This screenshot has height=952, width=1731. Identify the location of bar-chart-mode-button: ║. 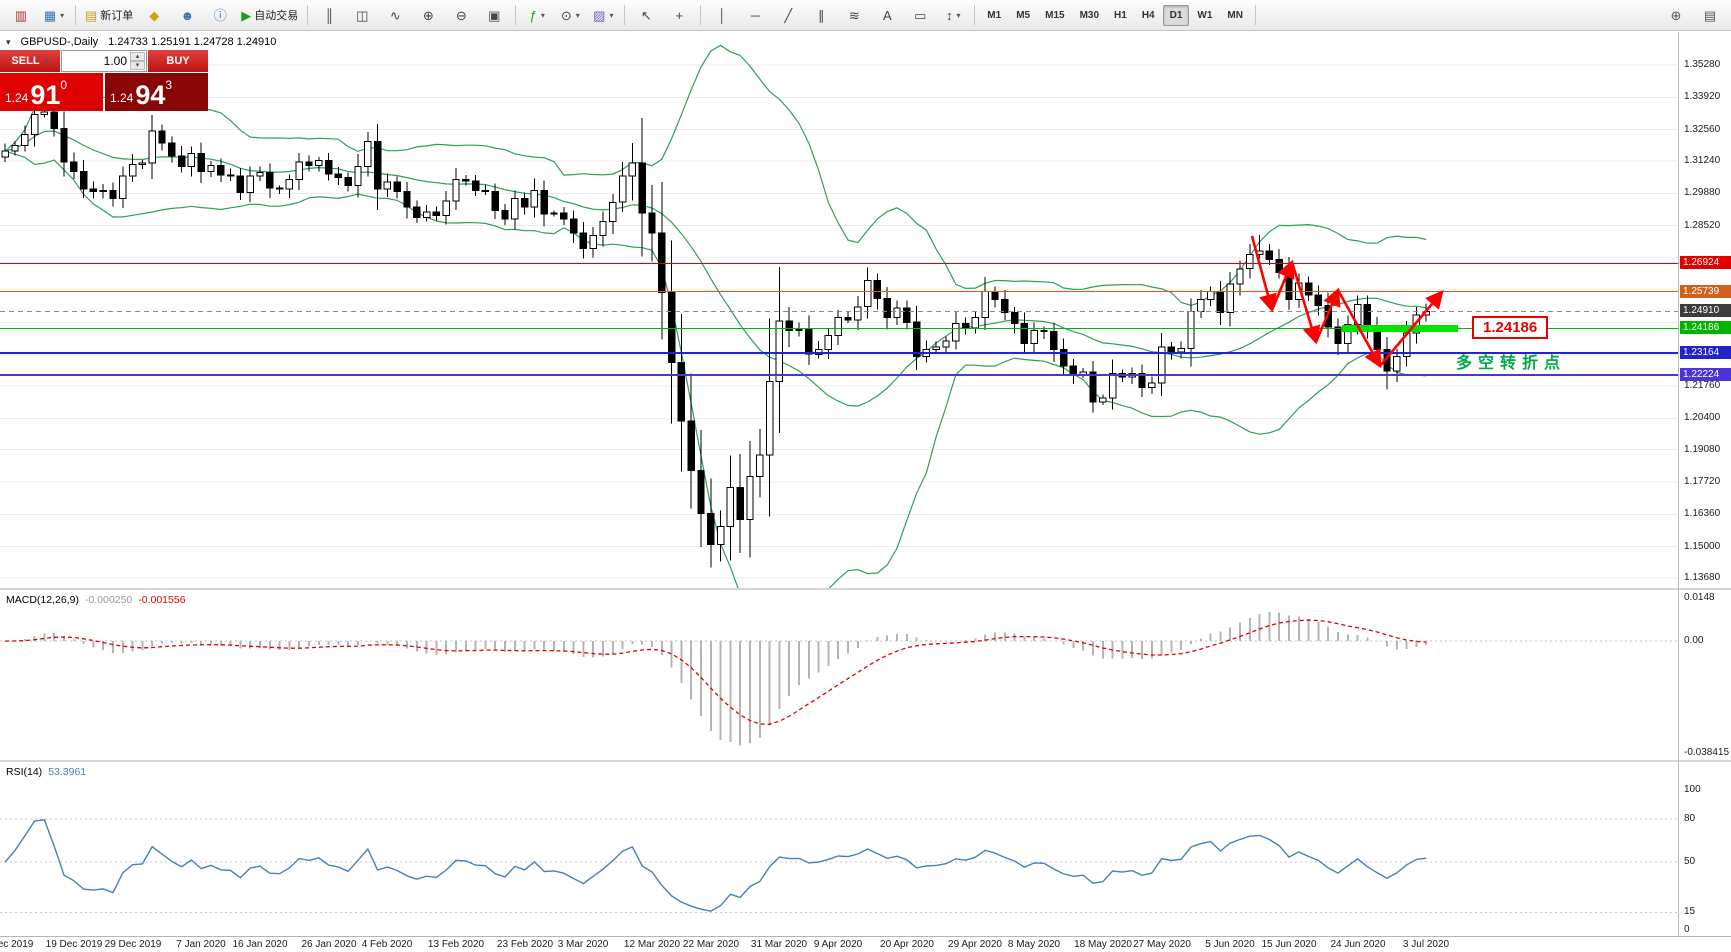
(329, 15).